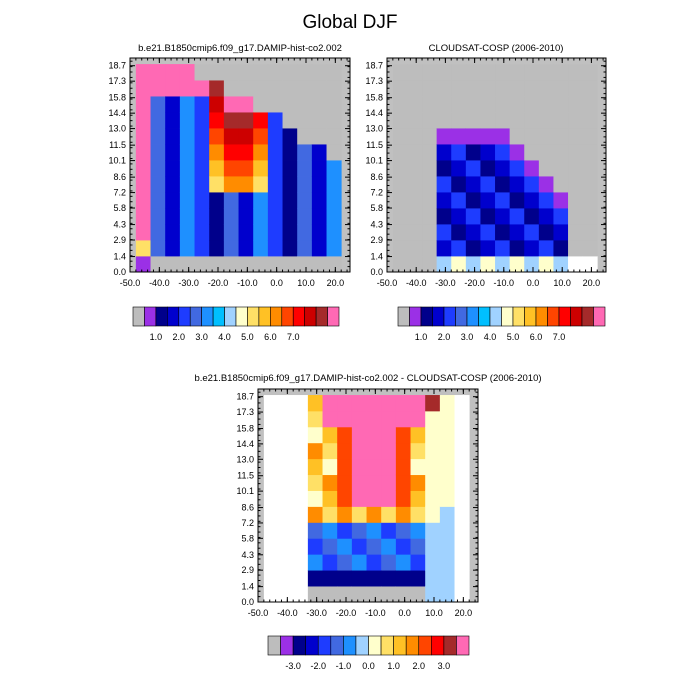  I want to click on x-tick-label: -50.0, so click(130, 283).